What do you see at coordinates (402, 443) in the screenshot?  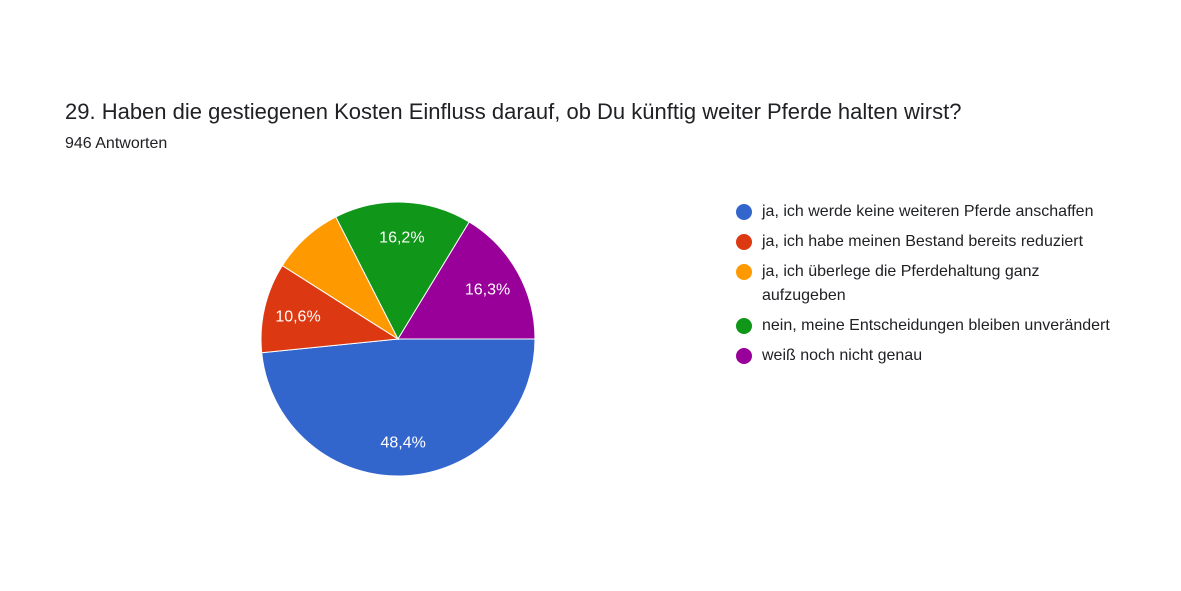 I see `pie-slice-label-1: 48,4%` at bounding box center [402, 443].